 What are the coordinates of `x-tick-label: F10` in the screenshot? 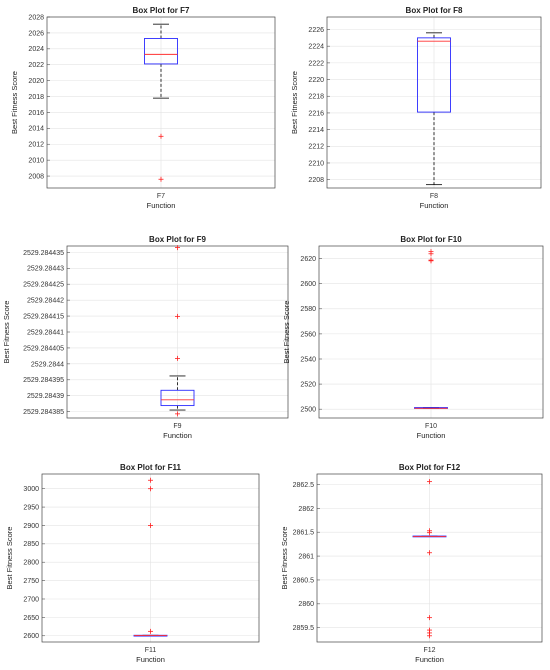 It's located at (431, 426).